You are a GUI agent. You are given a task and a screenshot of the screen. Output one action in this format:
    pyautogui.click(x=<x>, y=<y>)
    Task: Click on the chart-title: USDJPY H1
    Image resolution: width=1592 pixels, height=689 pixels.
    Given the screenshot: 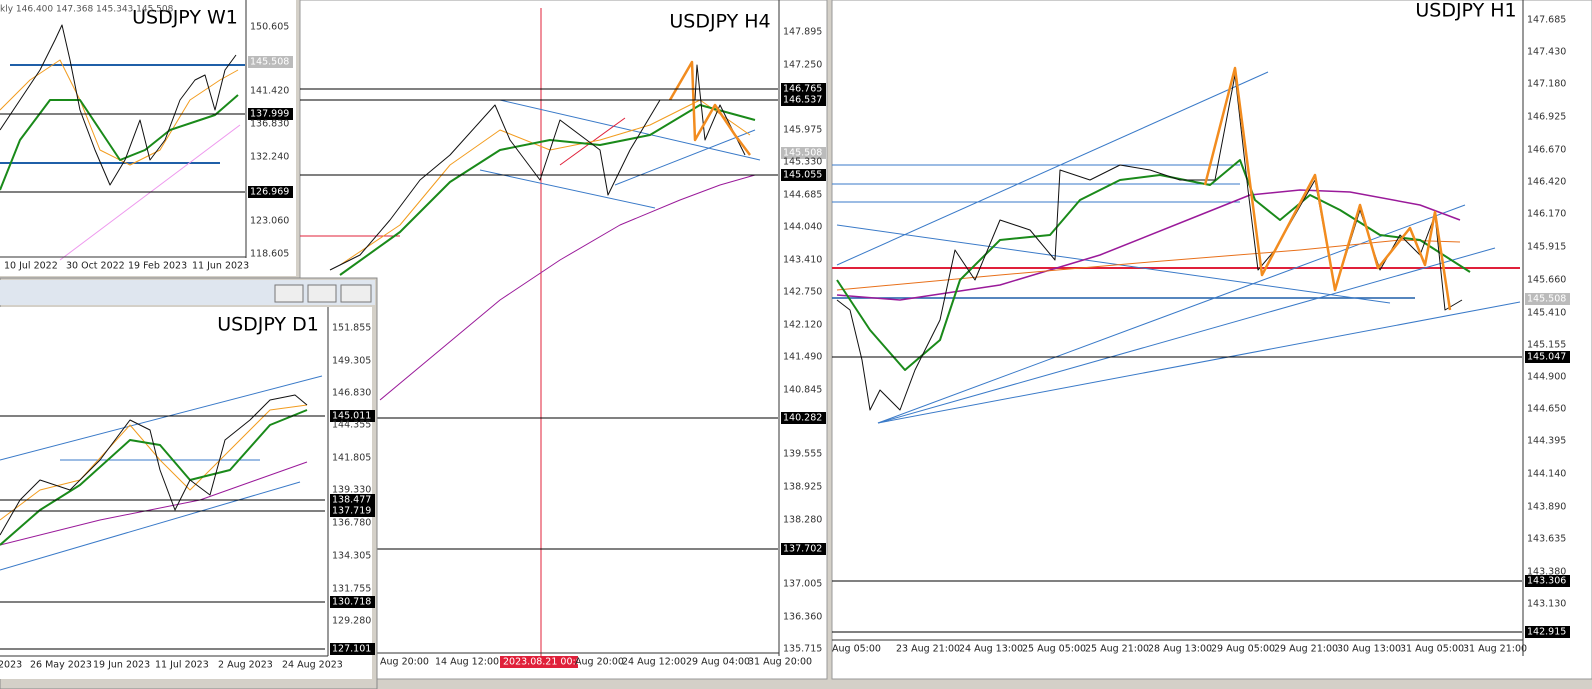 What is the action you would take?
    pyautogui.click(x=1465, y=11)
    